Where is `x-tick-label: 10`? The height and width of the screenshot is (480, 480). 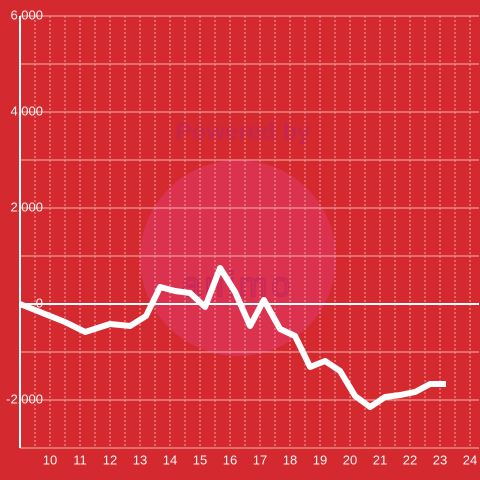
x-tick-label: 10 is located at coordinates (50, 459).